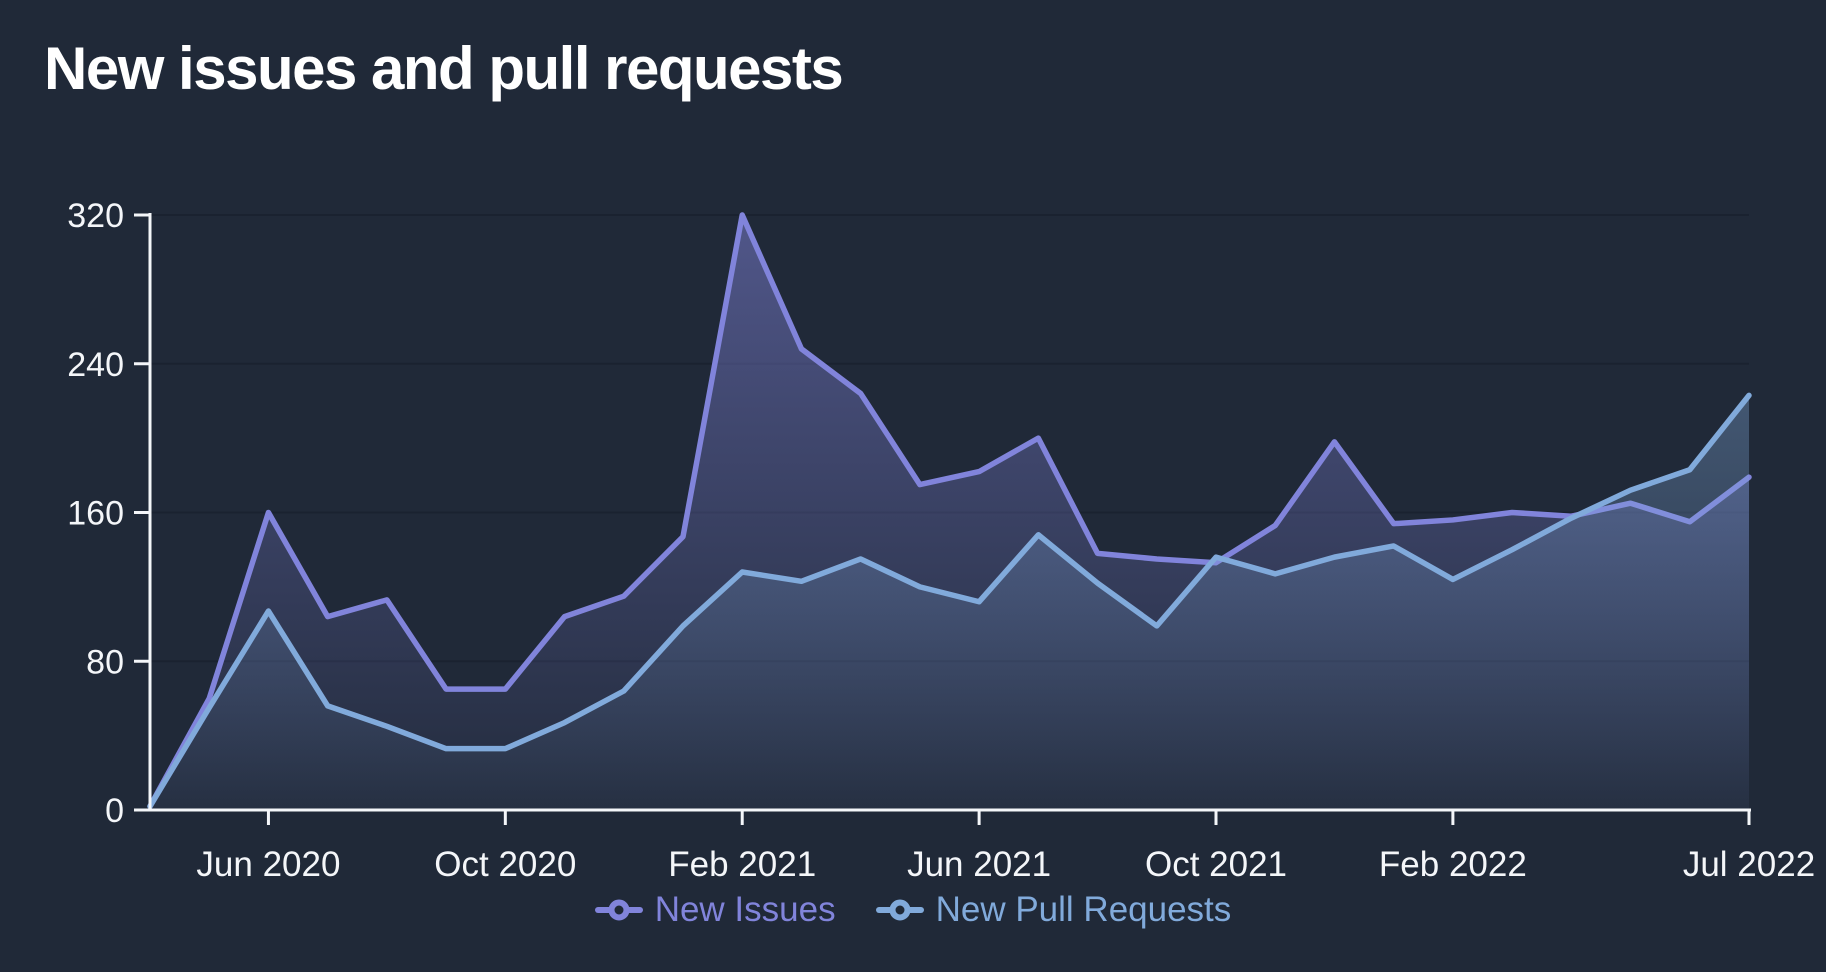  What do you see at coordinates (444, 68) in the screenshot?
I see `chart-title: New issues and pull requests` at bounding box center [444, 68].